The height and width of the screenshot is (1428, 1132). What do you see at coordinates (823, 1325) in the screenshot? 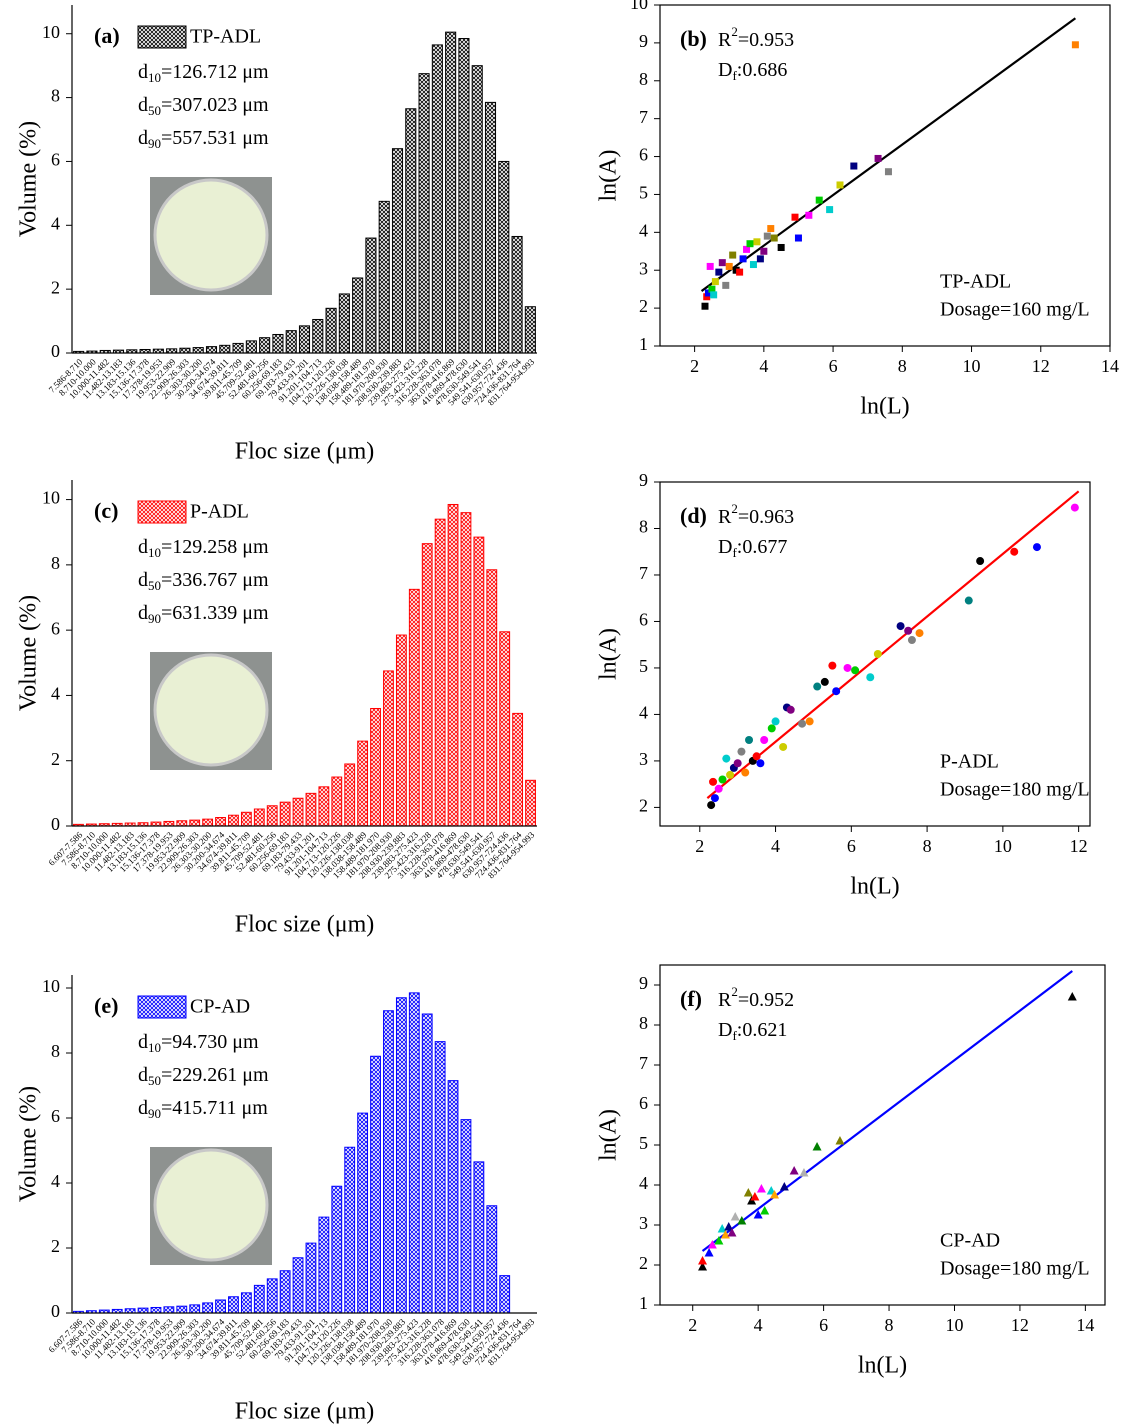
I see `x-tick-label: 6` at bounding box center [823, 1325].